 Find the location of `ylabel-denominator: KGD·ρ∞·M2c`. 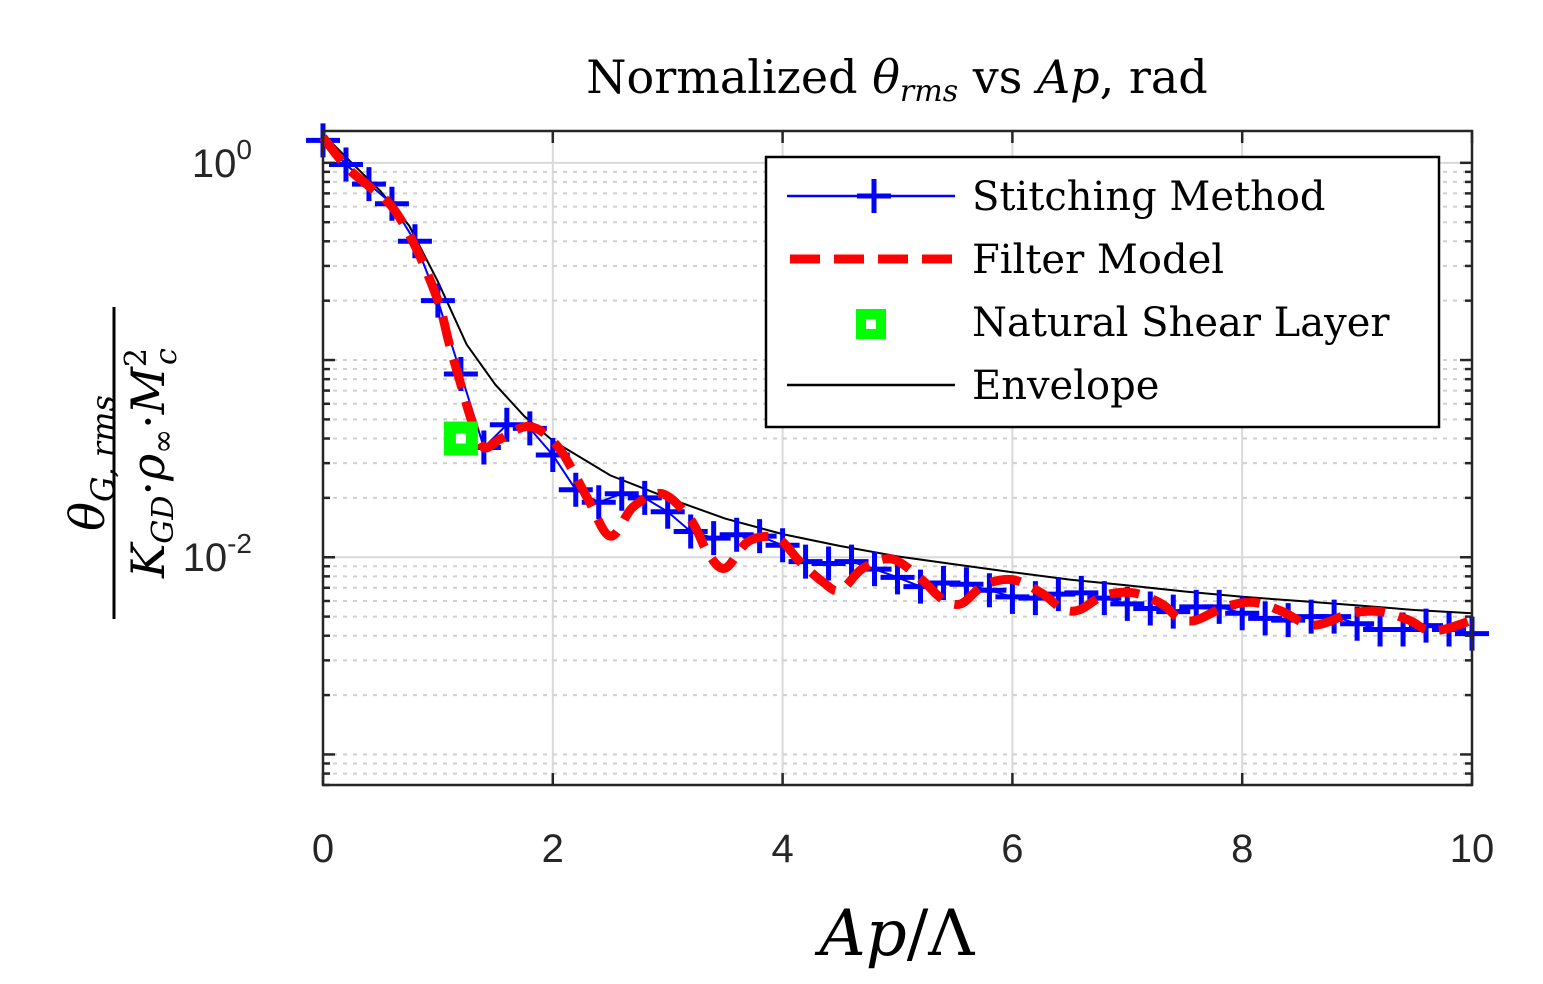

ylabel-denominator: KGD·ρ∞·M2c is located at coordinates (151, 463).